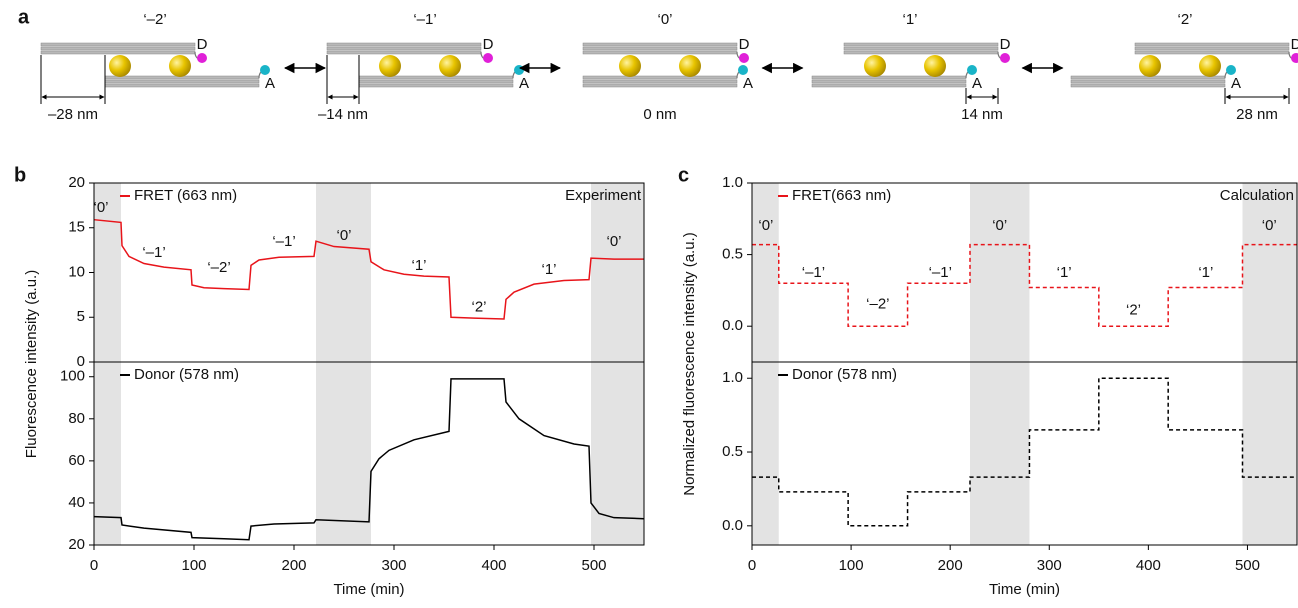 The width and height of the screenshot is (1298, 608). What do you see at coordinates (81, 361) in the screenshot?
I see `y-tick-label: 0` at bounding box center [81, 361].